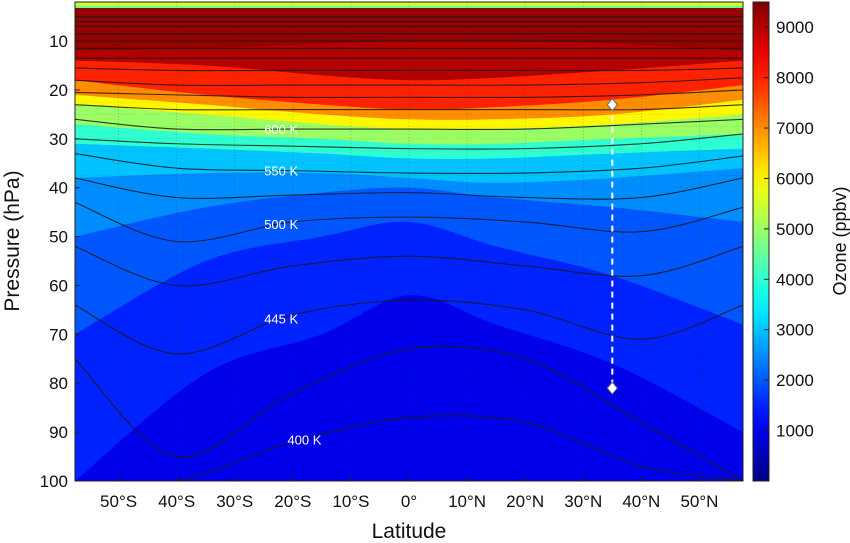 The width and height of the screenshot is (850, 543). I want to click on contour-labels: 600 K 550 K 500 K 445 K 400 K, so click(293, 284).